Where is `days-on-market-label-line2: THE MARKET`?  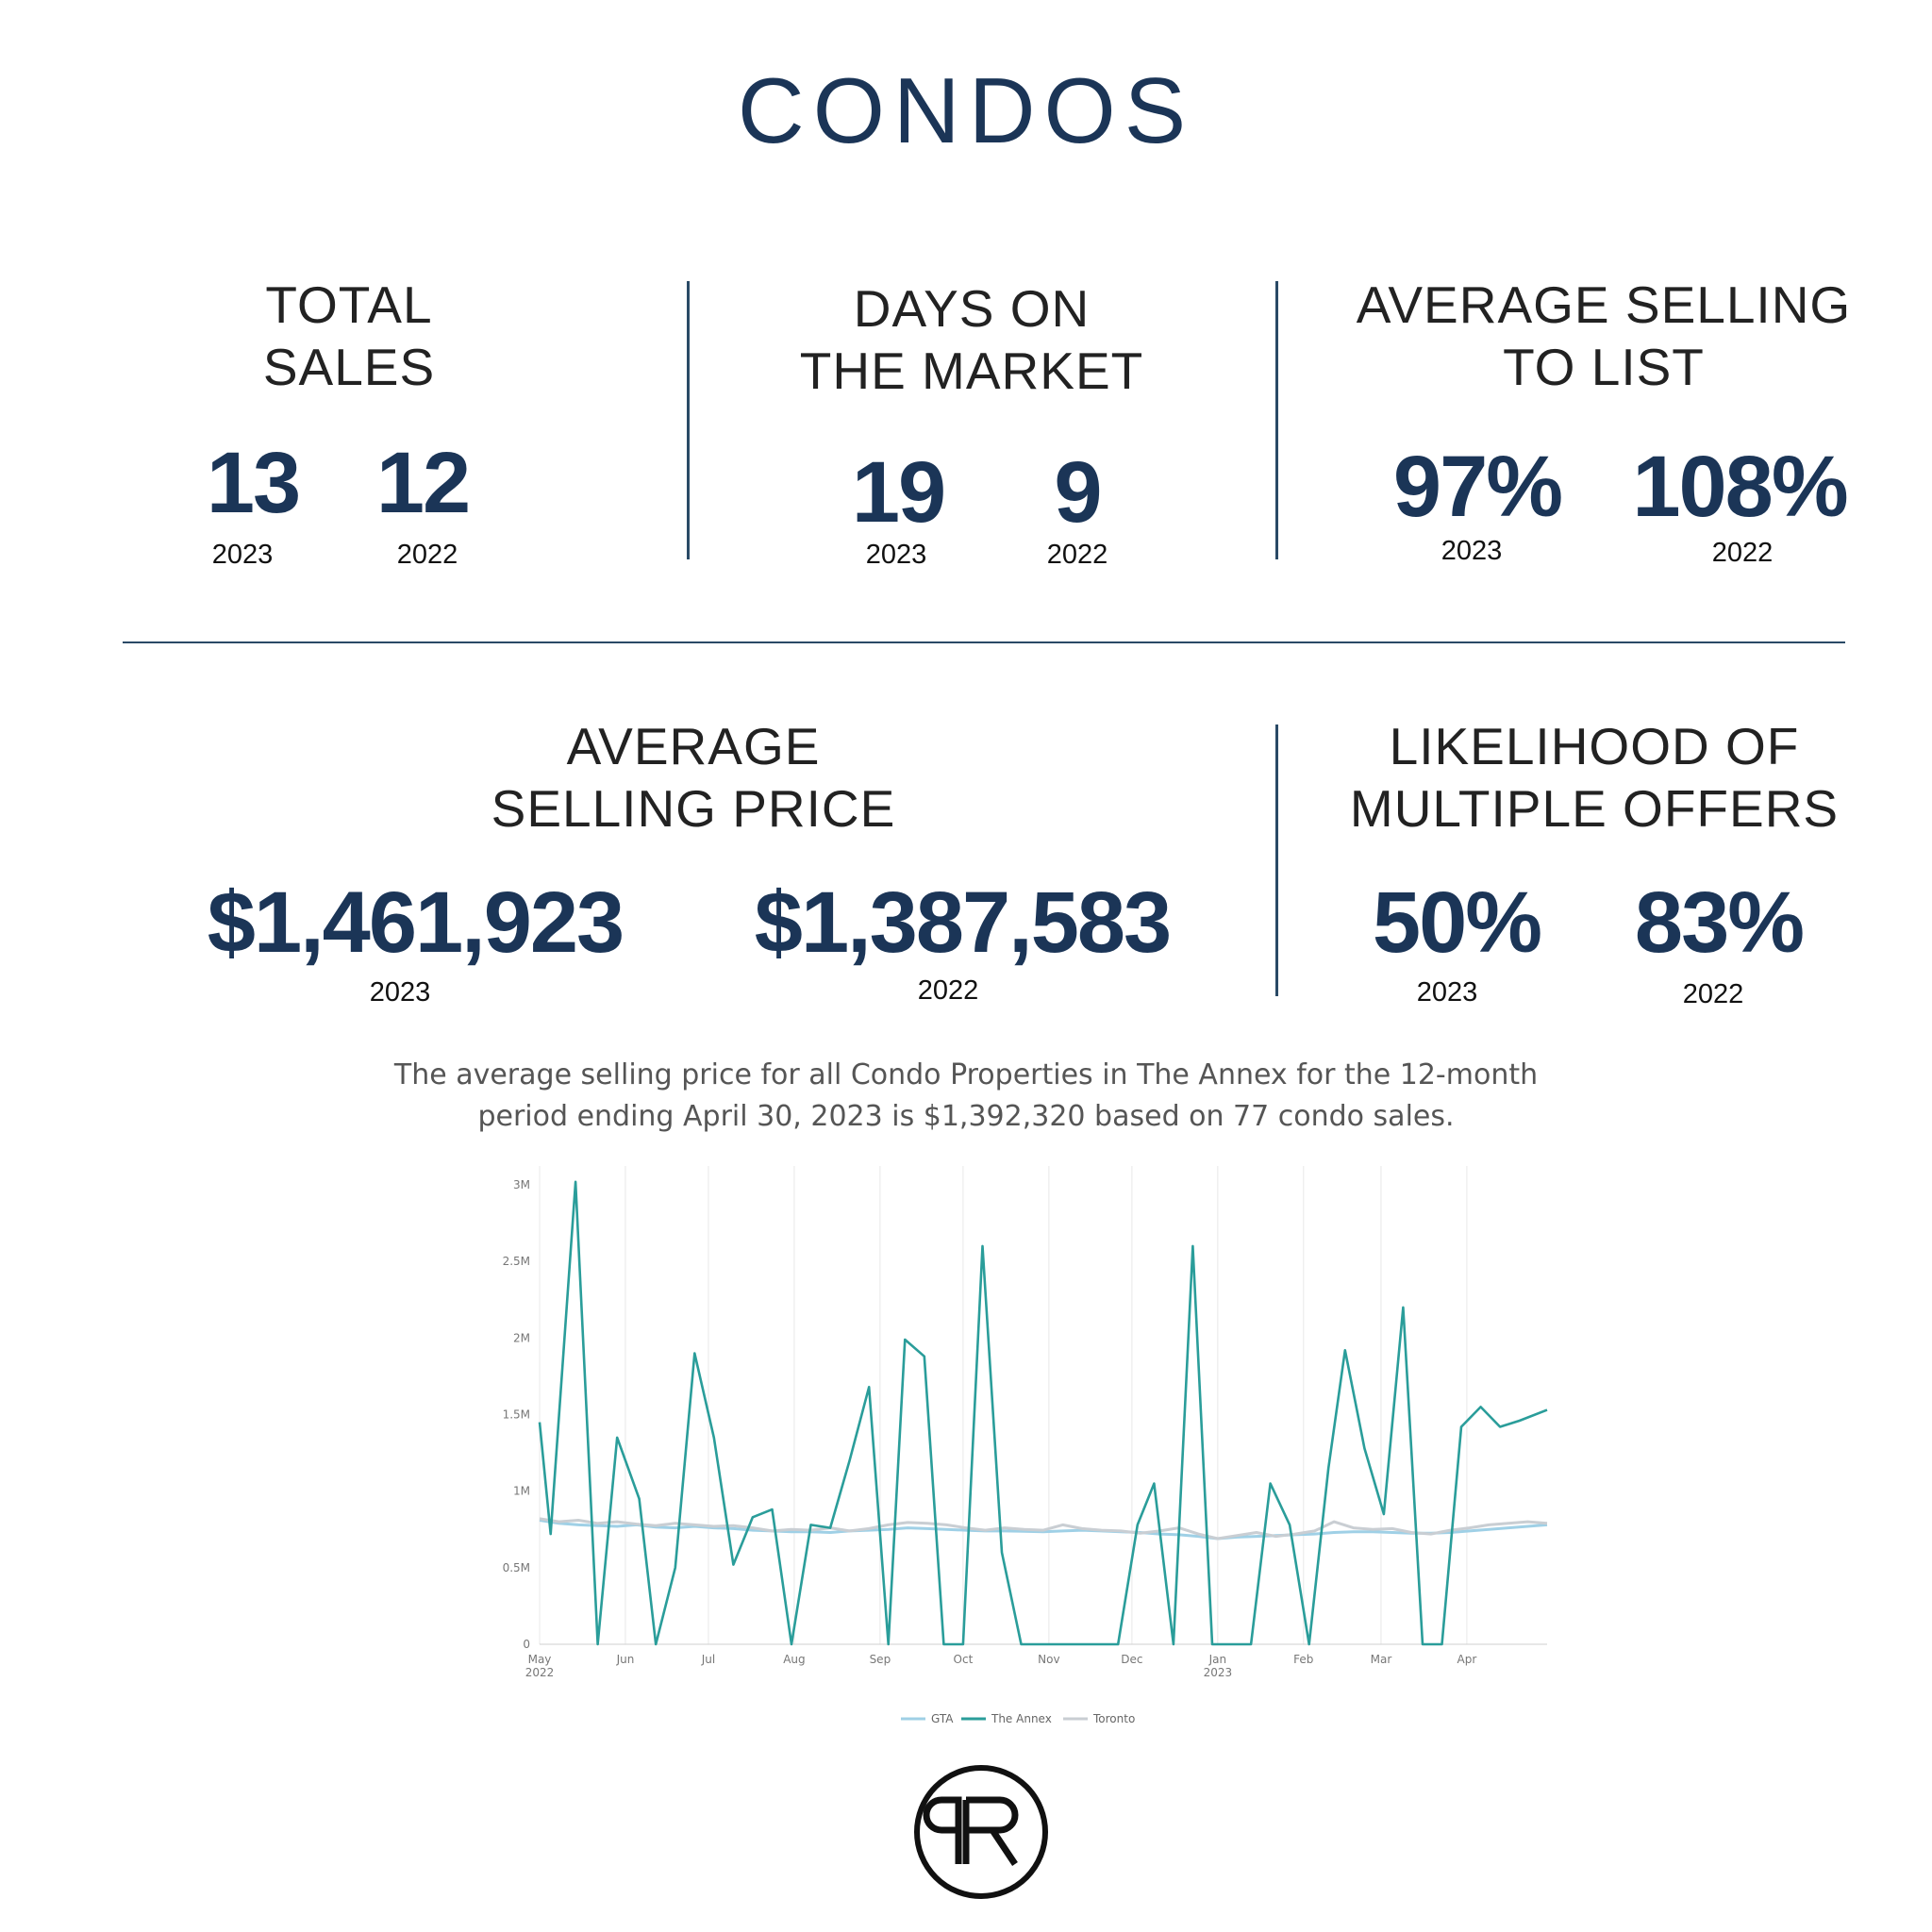 days-on-market-label-line2: THE MARKET is located at coordinates (971, 371).